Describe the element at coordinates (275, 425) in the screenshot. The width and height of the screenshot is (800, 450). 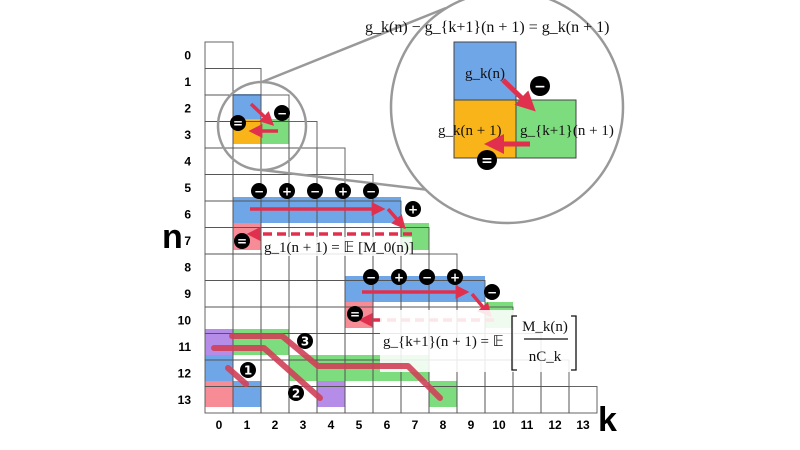
I see `column-label: 2` at that location.